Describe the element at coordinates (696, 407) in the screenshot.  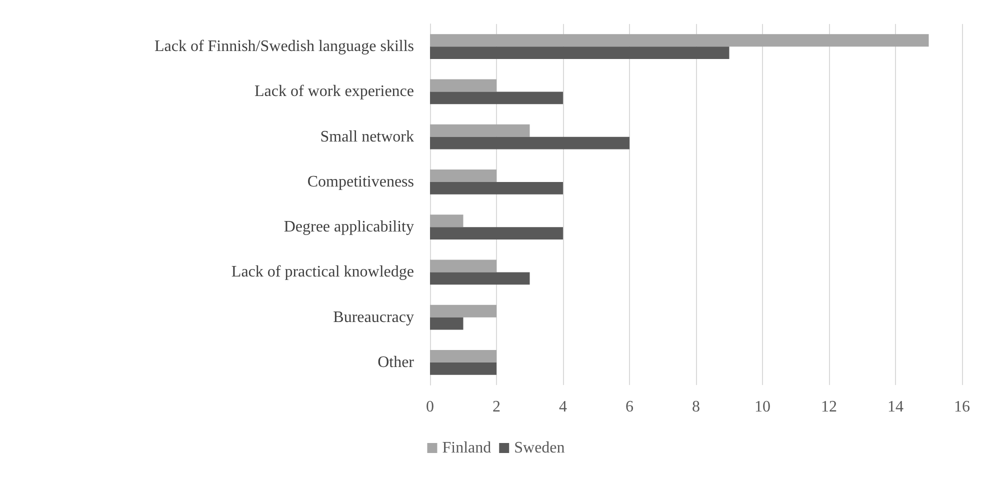
I see `x-tick-label: 8` at that location.